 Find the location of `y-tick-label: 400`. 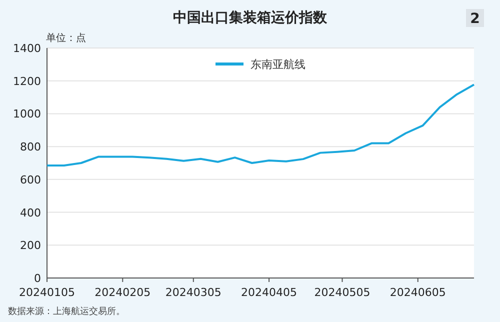

y-tick-label: 400 is located at coordinates (30, 213).